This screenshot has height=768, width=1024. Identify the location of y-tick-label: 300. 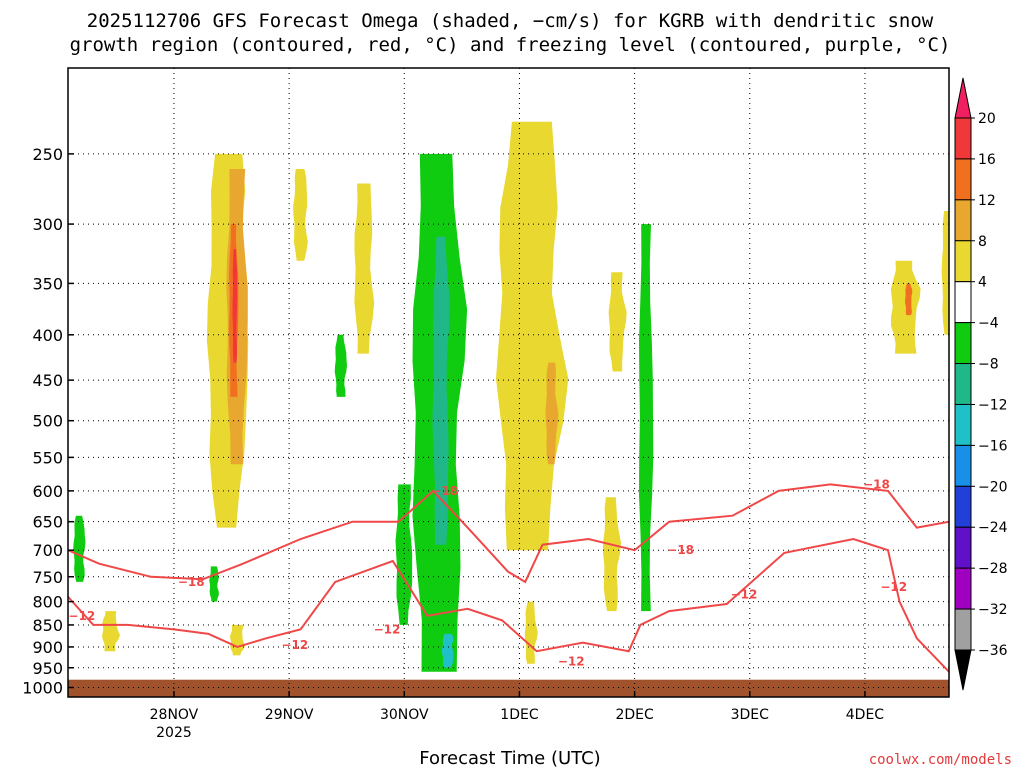
(47, 224).